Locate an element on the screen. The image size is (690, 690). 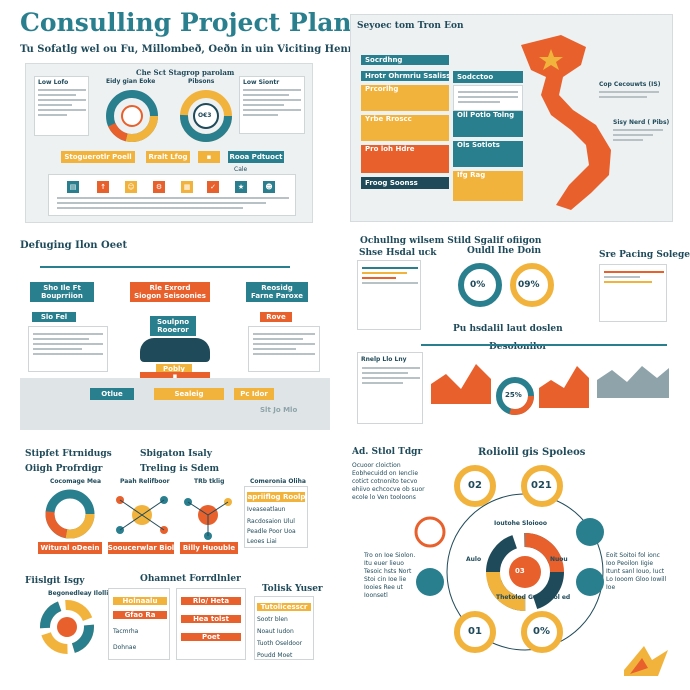
bar2-item-2: Hea tolst is located at coordinates (211, 619).